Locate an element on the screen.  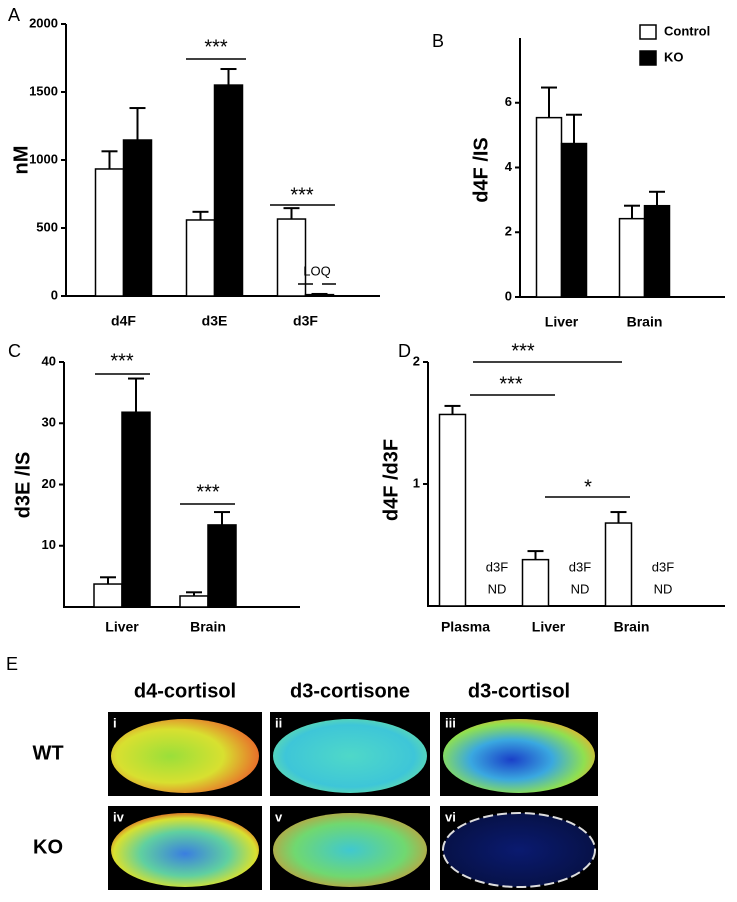
column-title: d3-cortisol is located at coordinates (519, 691).